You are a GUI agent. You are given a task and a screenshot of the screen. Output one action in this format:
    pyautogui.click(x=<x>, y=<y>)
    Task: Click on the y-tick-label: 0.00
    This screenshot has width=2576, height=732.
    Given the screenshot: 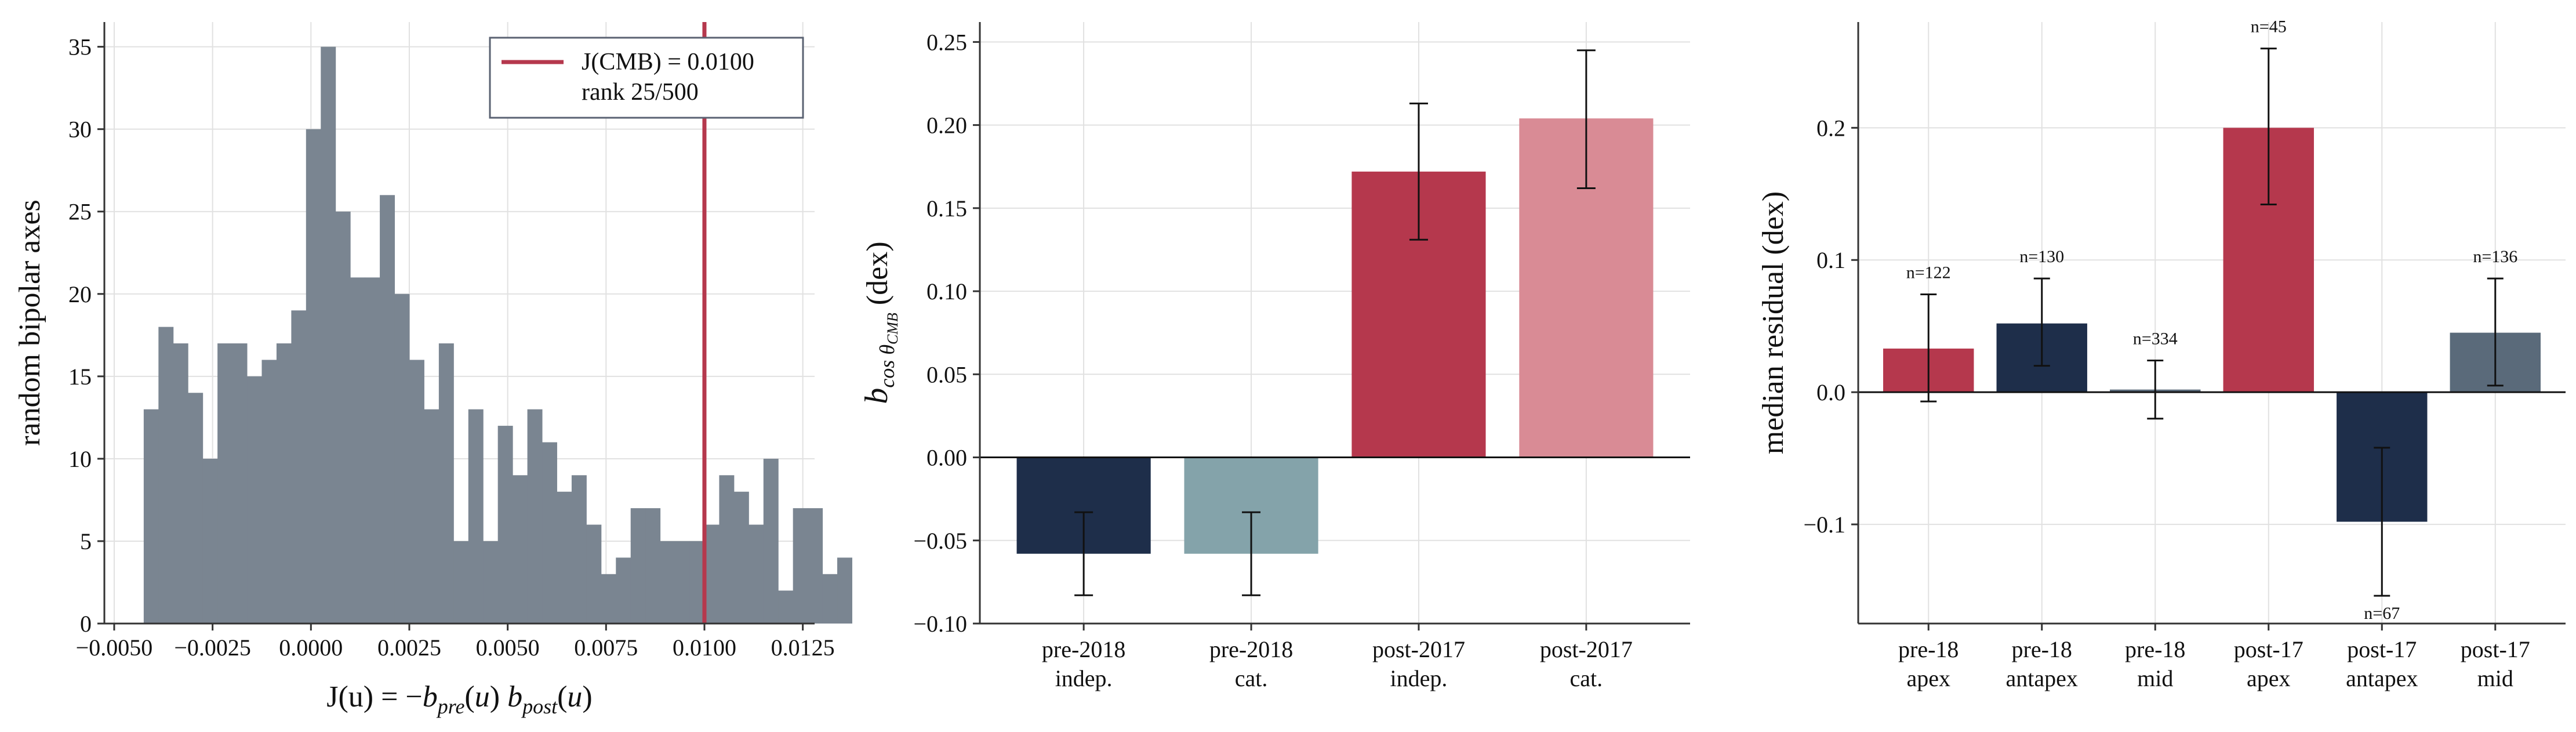 What is the action you would take?
    pyautogui.click(x=947, y=458)
    